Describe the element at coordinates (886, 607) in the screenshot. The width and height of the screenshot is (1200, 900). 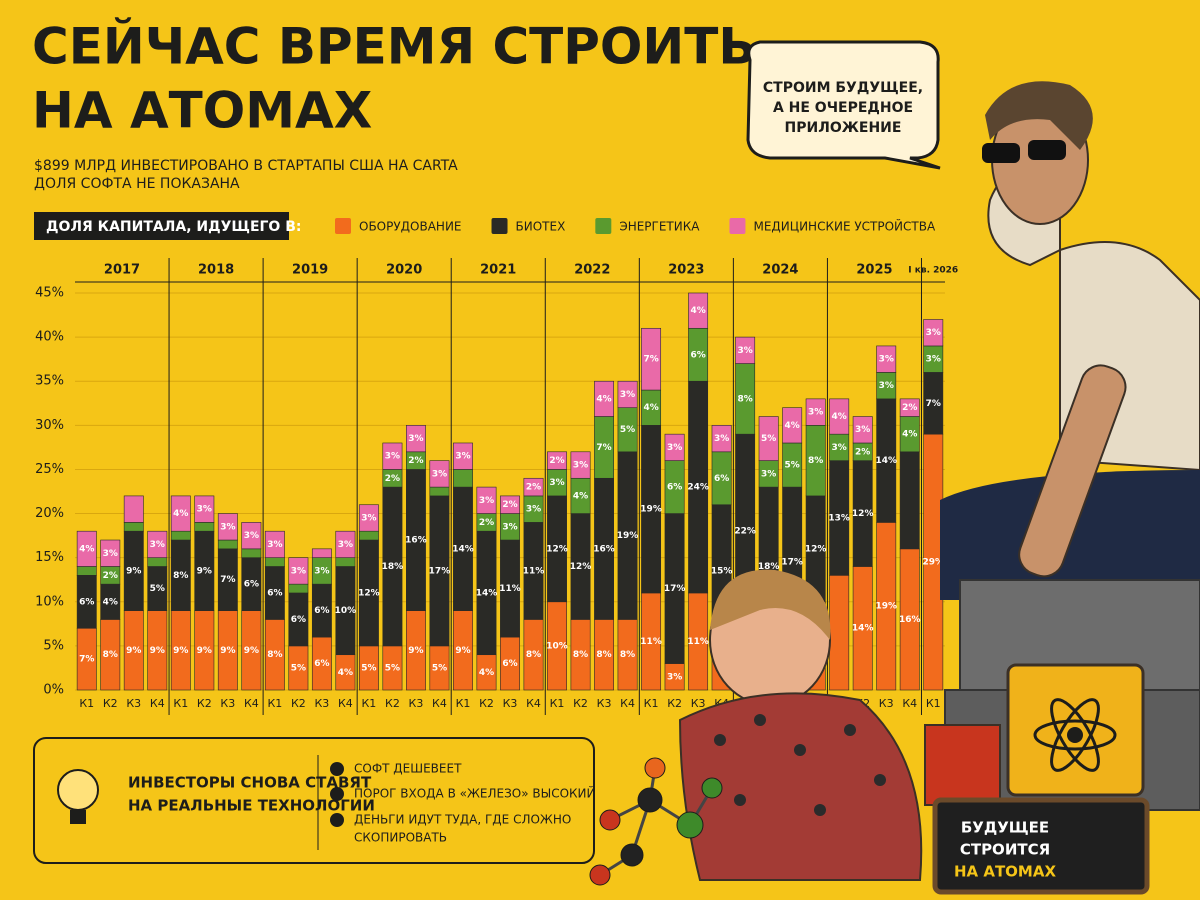
I see `value-label: 19%` at that location.